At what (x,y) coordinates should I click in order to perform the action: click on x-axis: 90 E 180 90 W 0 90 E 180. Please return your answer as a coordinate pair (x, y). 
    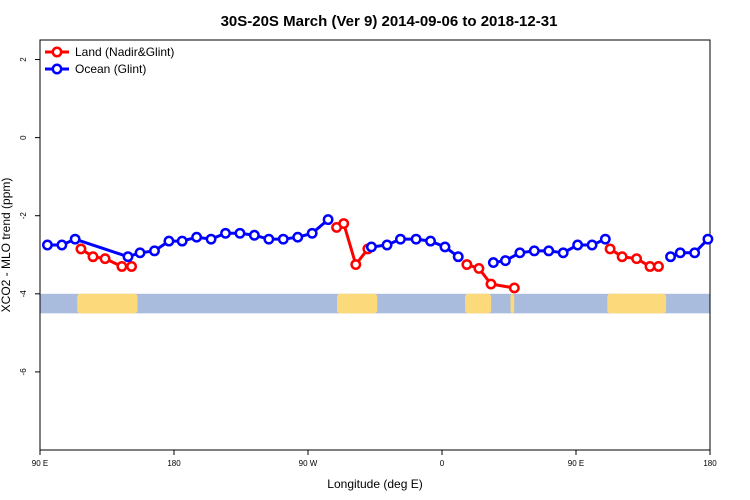
    Looking at the image, I should click on (374, 459).